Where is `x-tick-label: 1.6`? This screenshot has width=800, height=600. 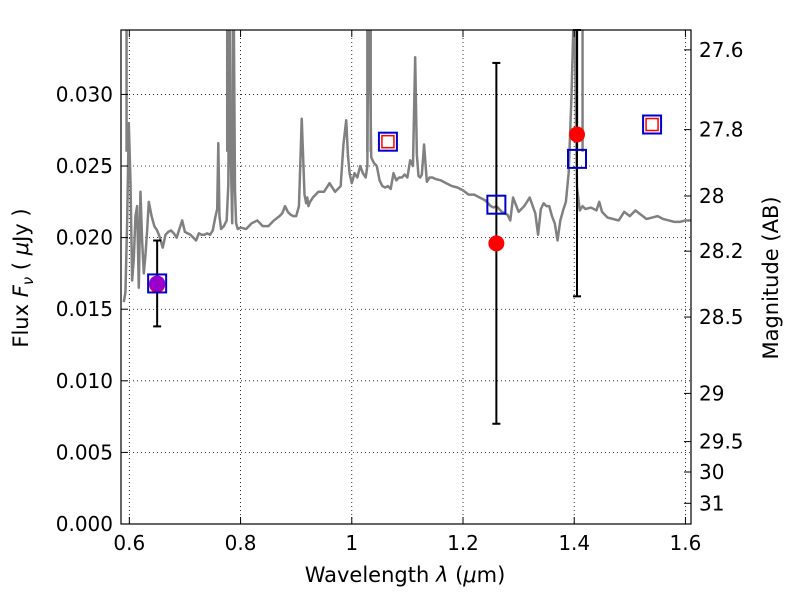 x-tick-label: 1.6 is located at coordinates (686, 543).